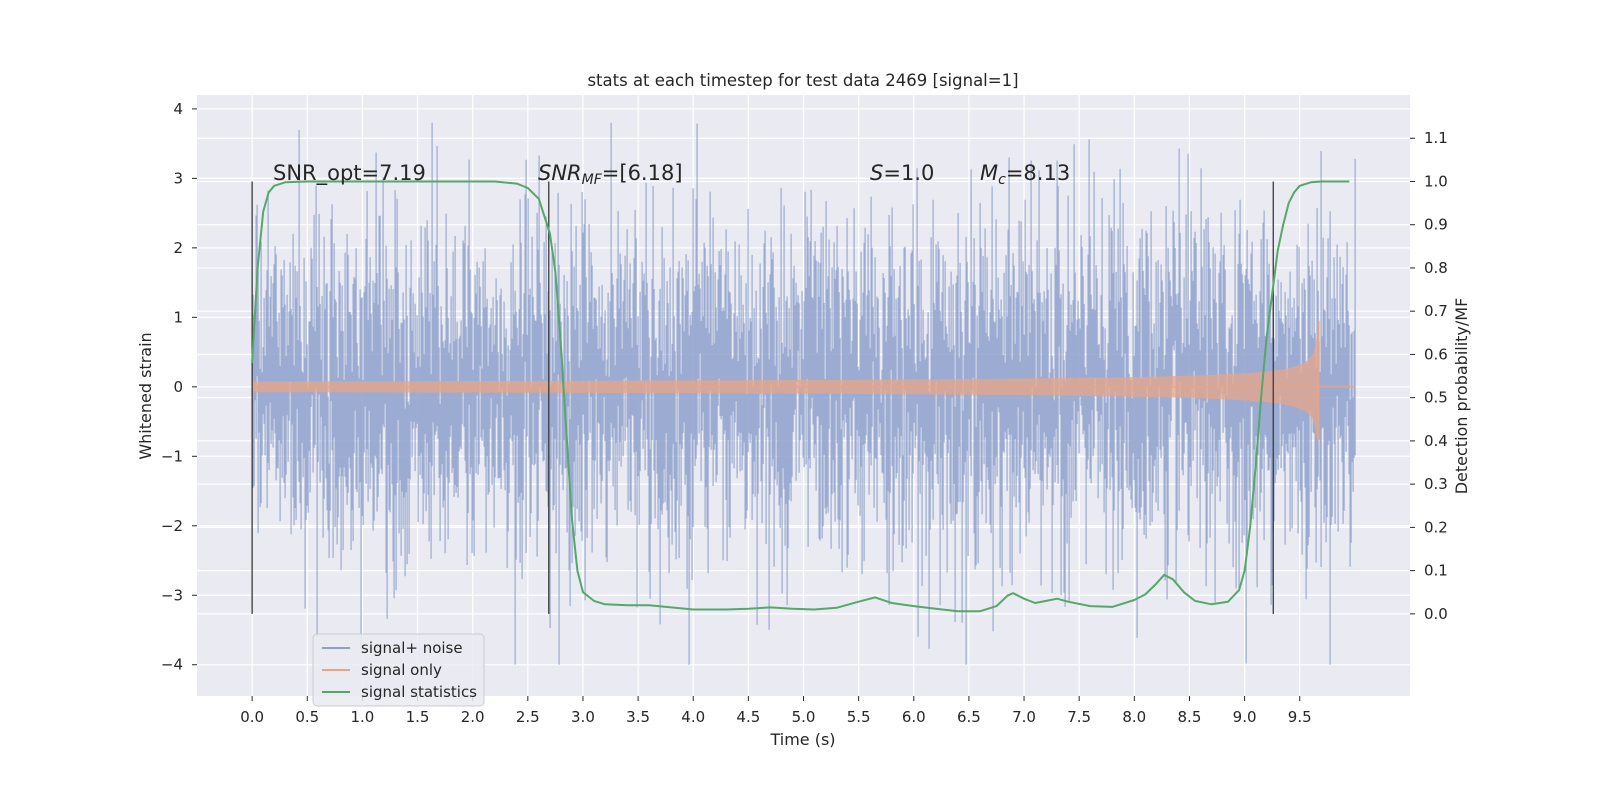 The width and height of the screenshot is (1600, 800). Describe the element at coordinates (802, 739) in the screenshot. I see `x-axis-label: Time (s)` at that location.